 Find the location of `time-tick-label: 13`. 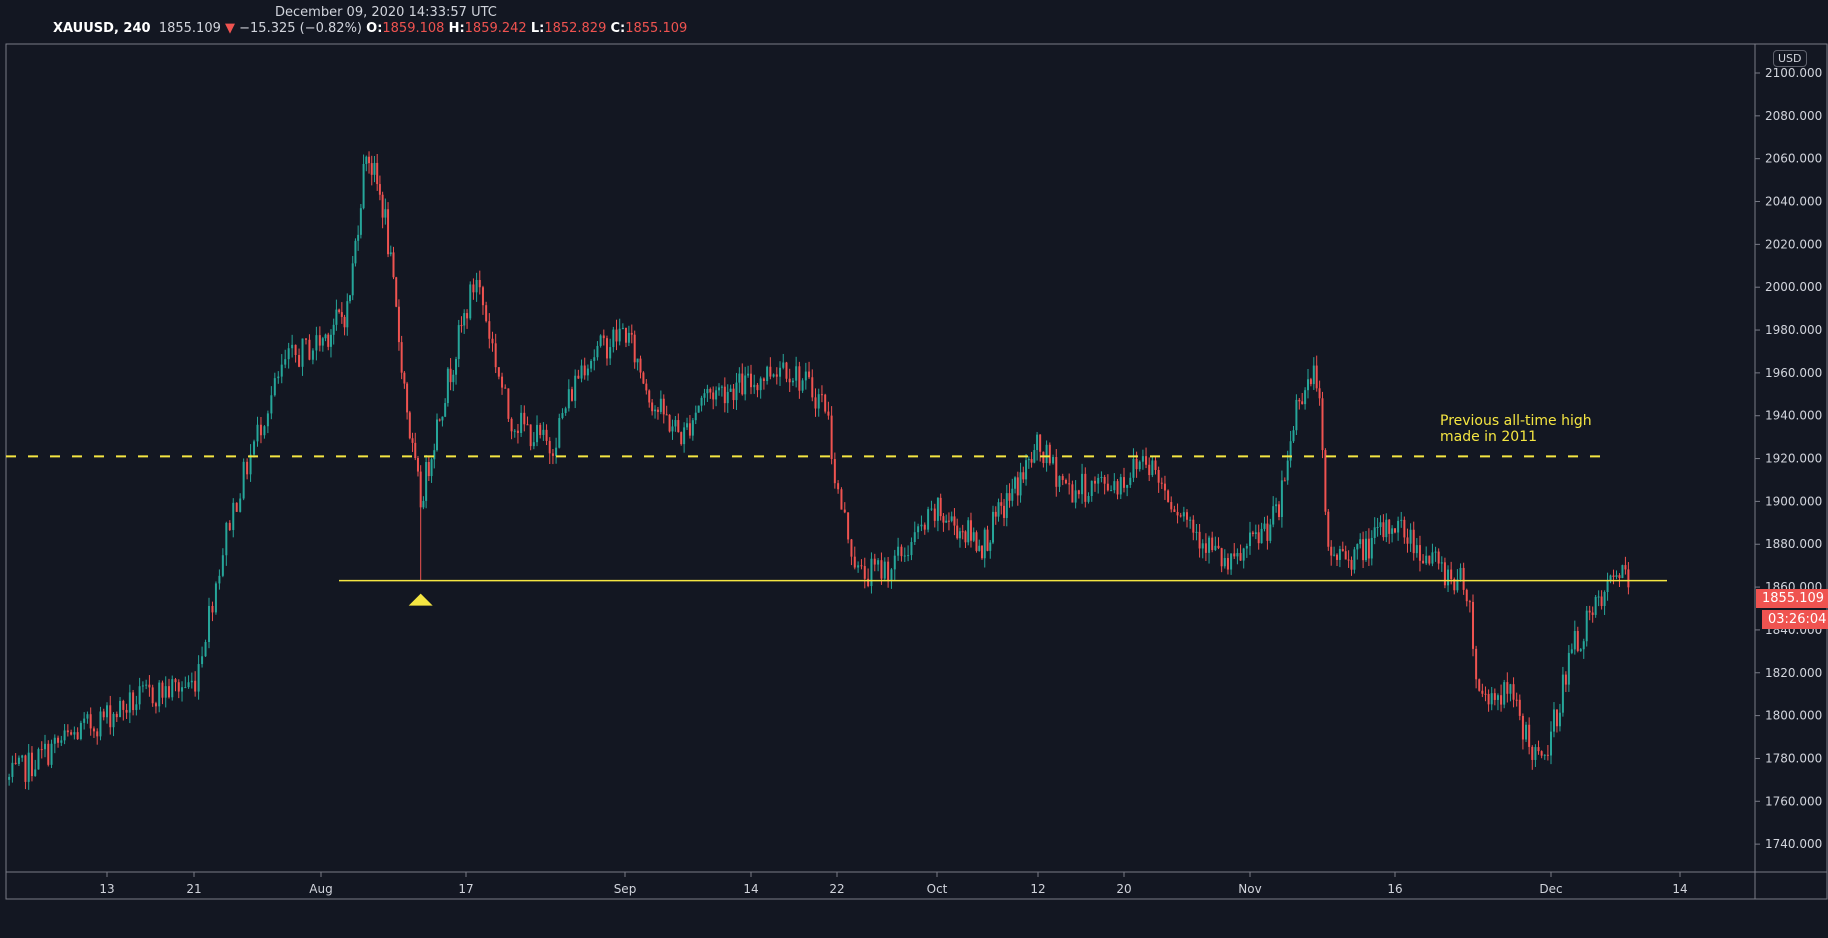

time-tick-label: 13 is located at coordinates (106, 889).